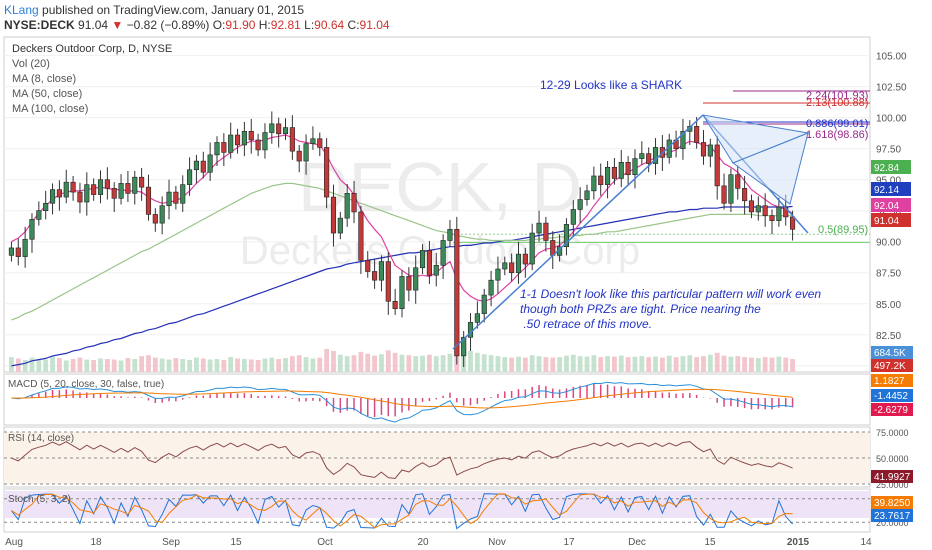  Describe the element at coordinates (866, 542) in the screenshot. I see `time-tick-label: 14` at that location.